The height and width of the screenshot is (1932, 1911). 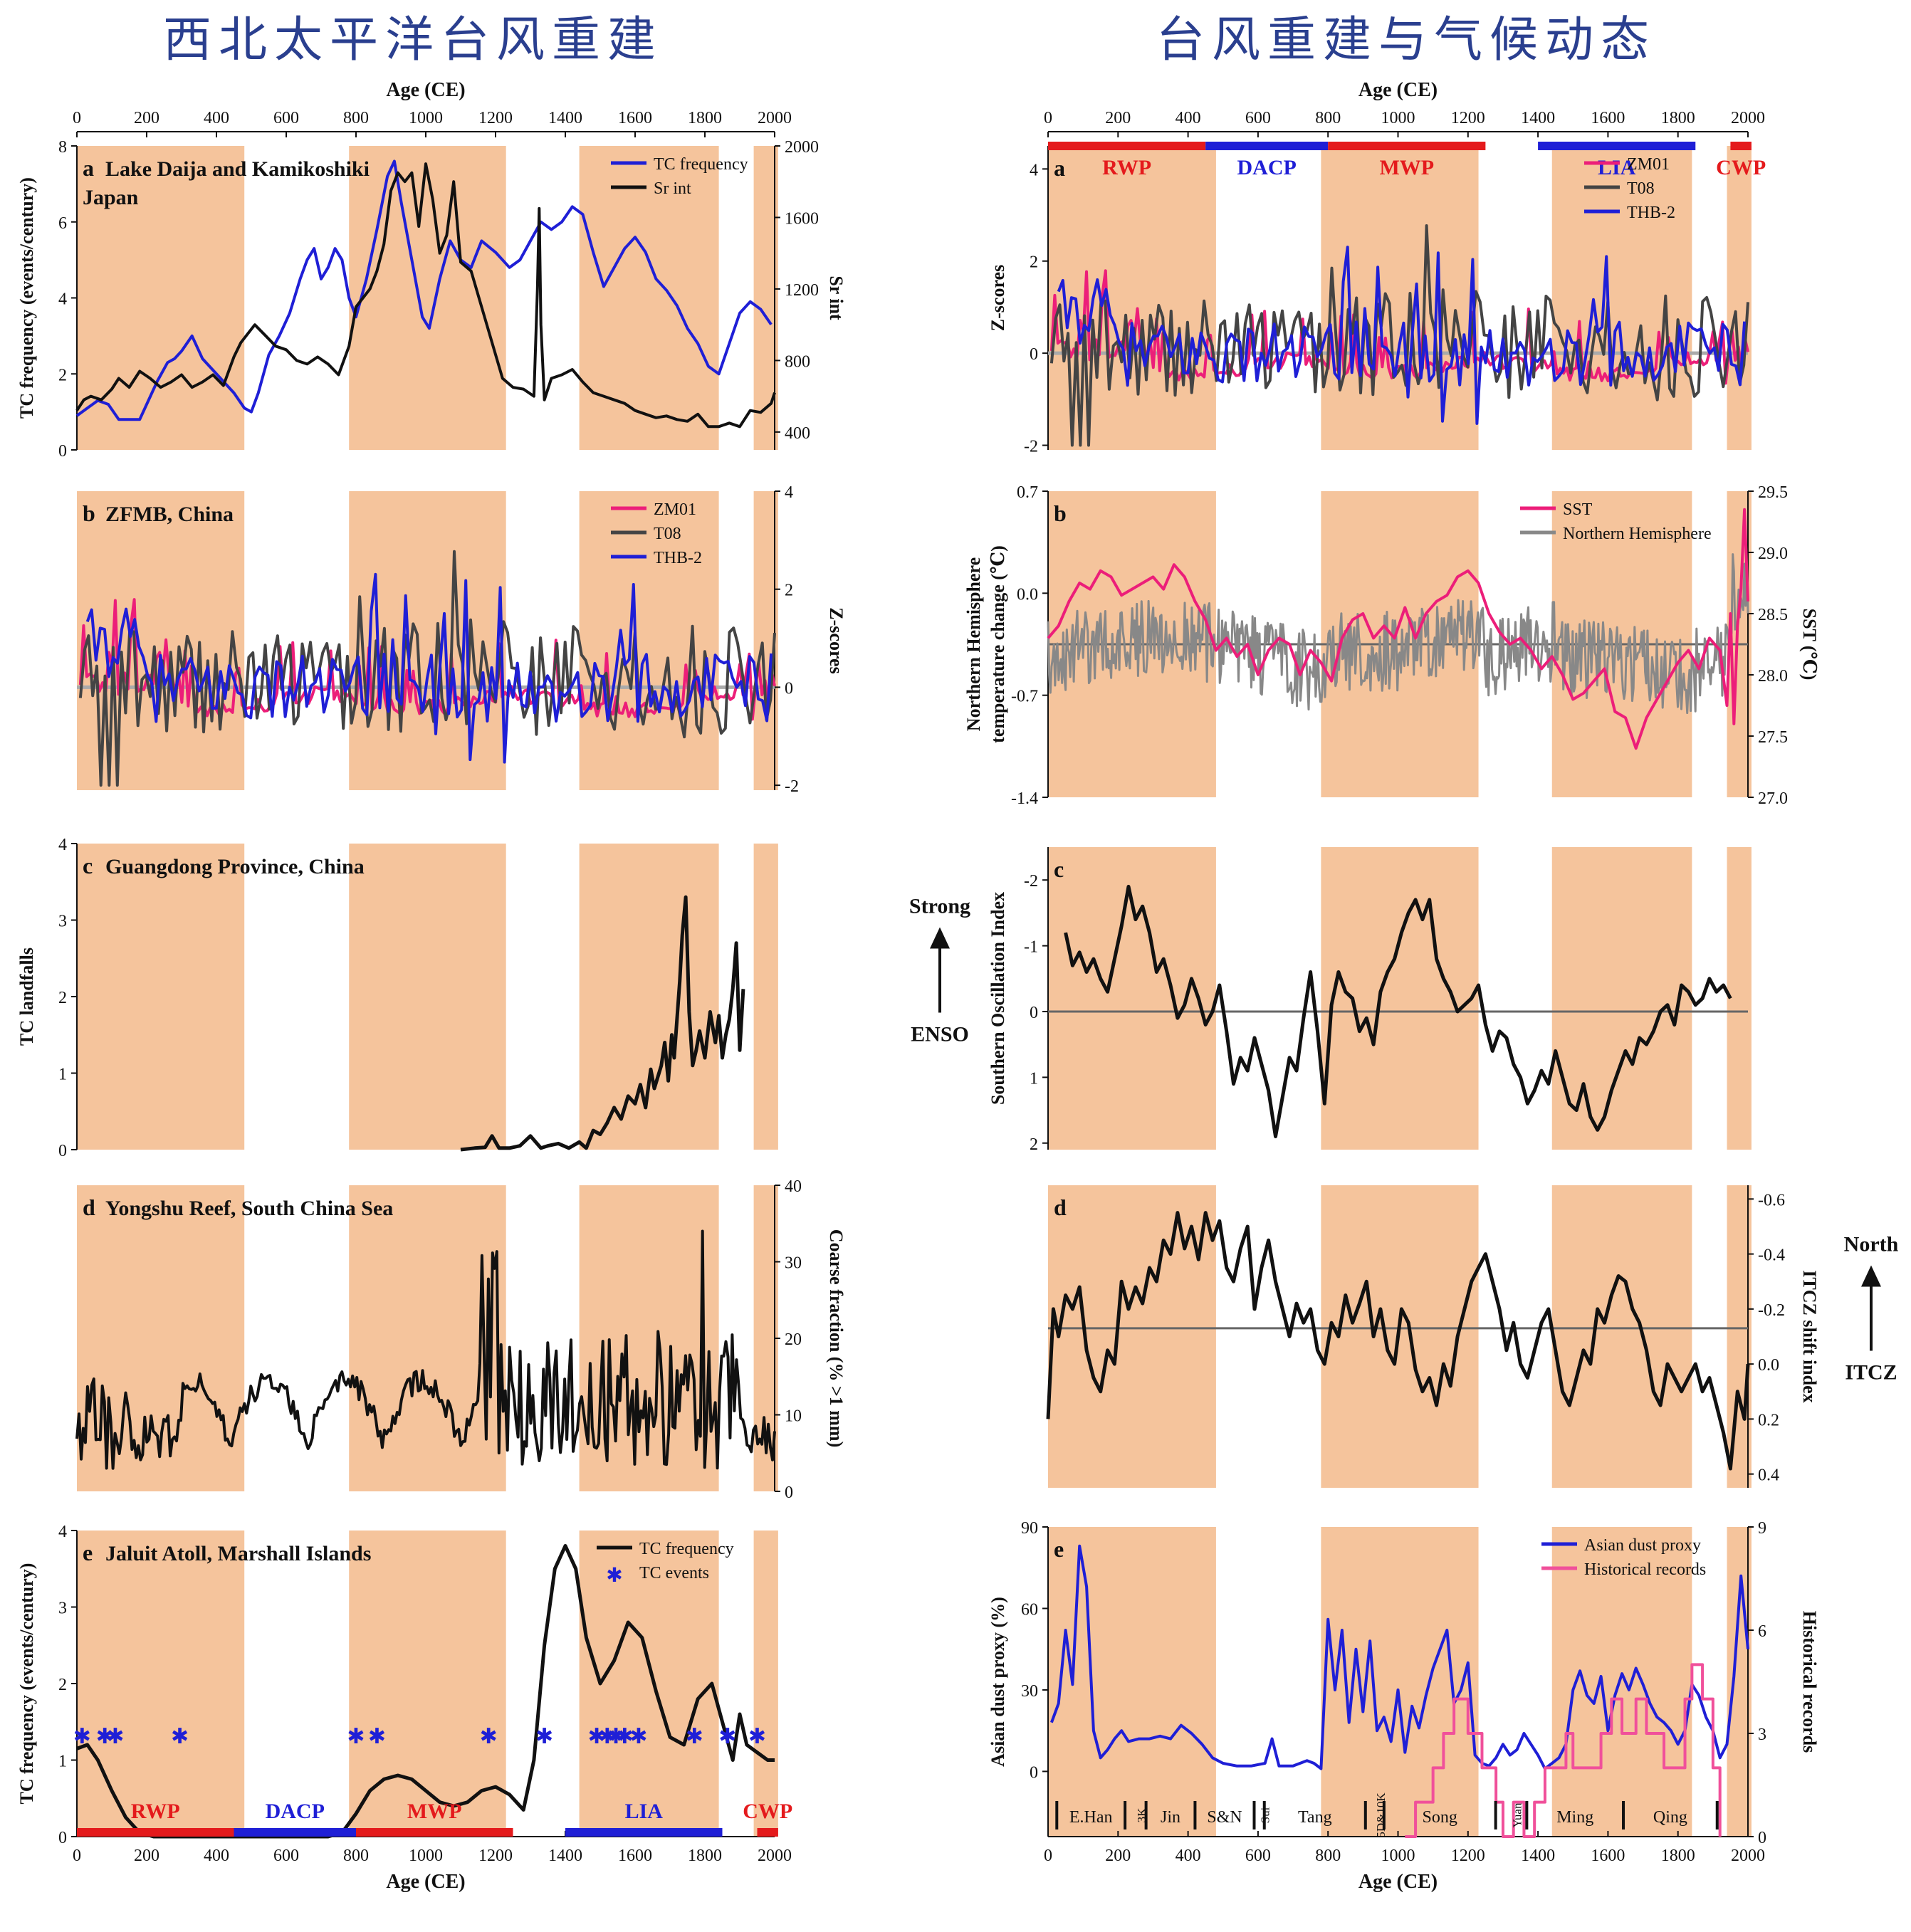 What do you see at coordinates (939, 906) in the screenshot?
I see `side-note-top: Strong` at bounding box center [939, 906].